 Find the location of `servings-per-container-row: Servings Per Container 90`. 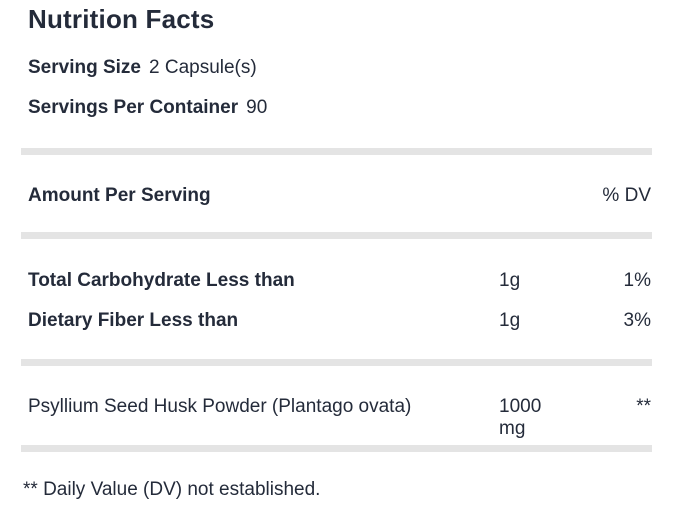

servings-per-container-row: Servings Per Container 90 is located at coordinates (147, 108).